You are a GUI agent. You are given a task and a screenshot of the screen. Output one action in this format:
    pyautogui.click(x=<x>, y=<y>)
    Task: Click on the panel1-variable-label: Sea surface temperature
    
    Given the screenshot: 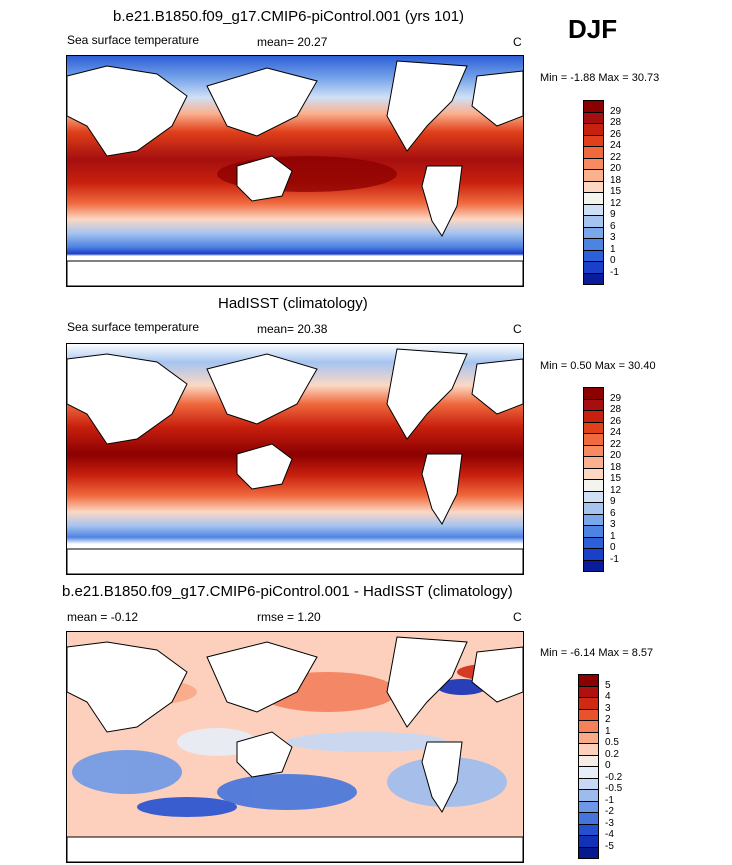 What is the action you would take?
    pyautogui.click(x=133, y=40)
    